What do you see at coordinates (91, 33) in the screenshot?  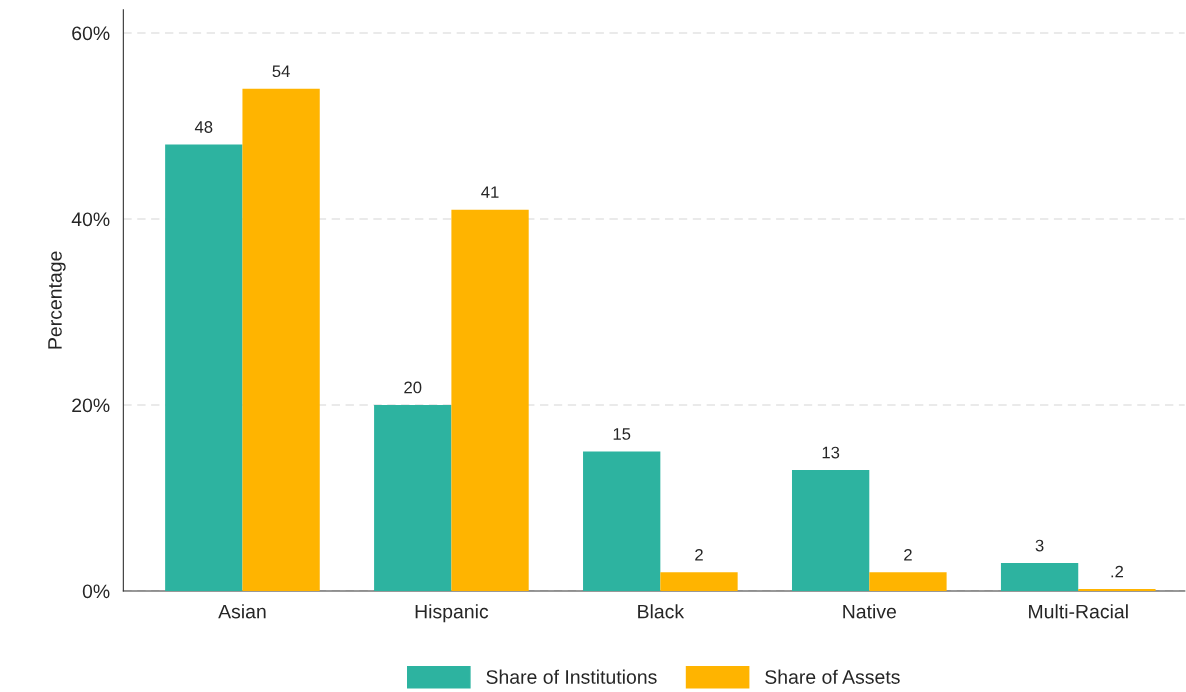 I see `y-tick-label: 60%` at bounding box center [91, 33].